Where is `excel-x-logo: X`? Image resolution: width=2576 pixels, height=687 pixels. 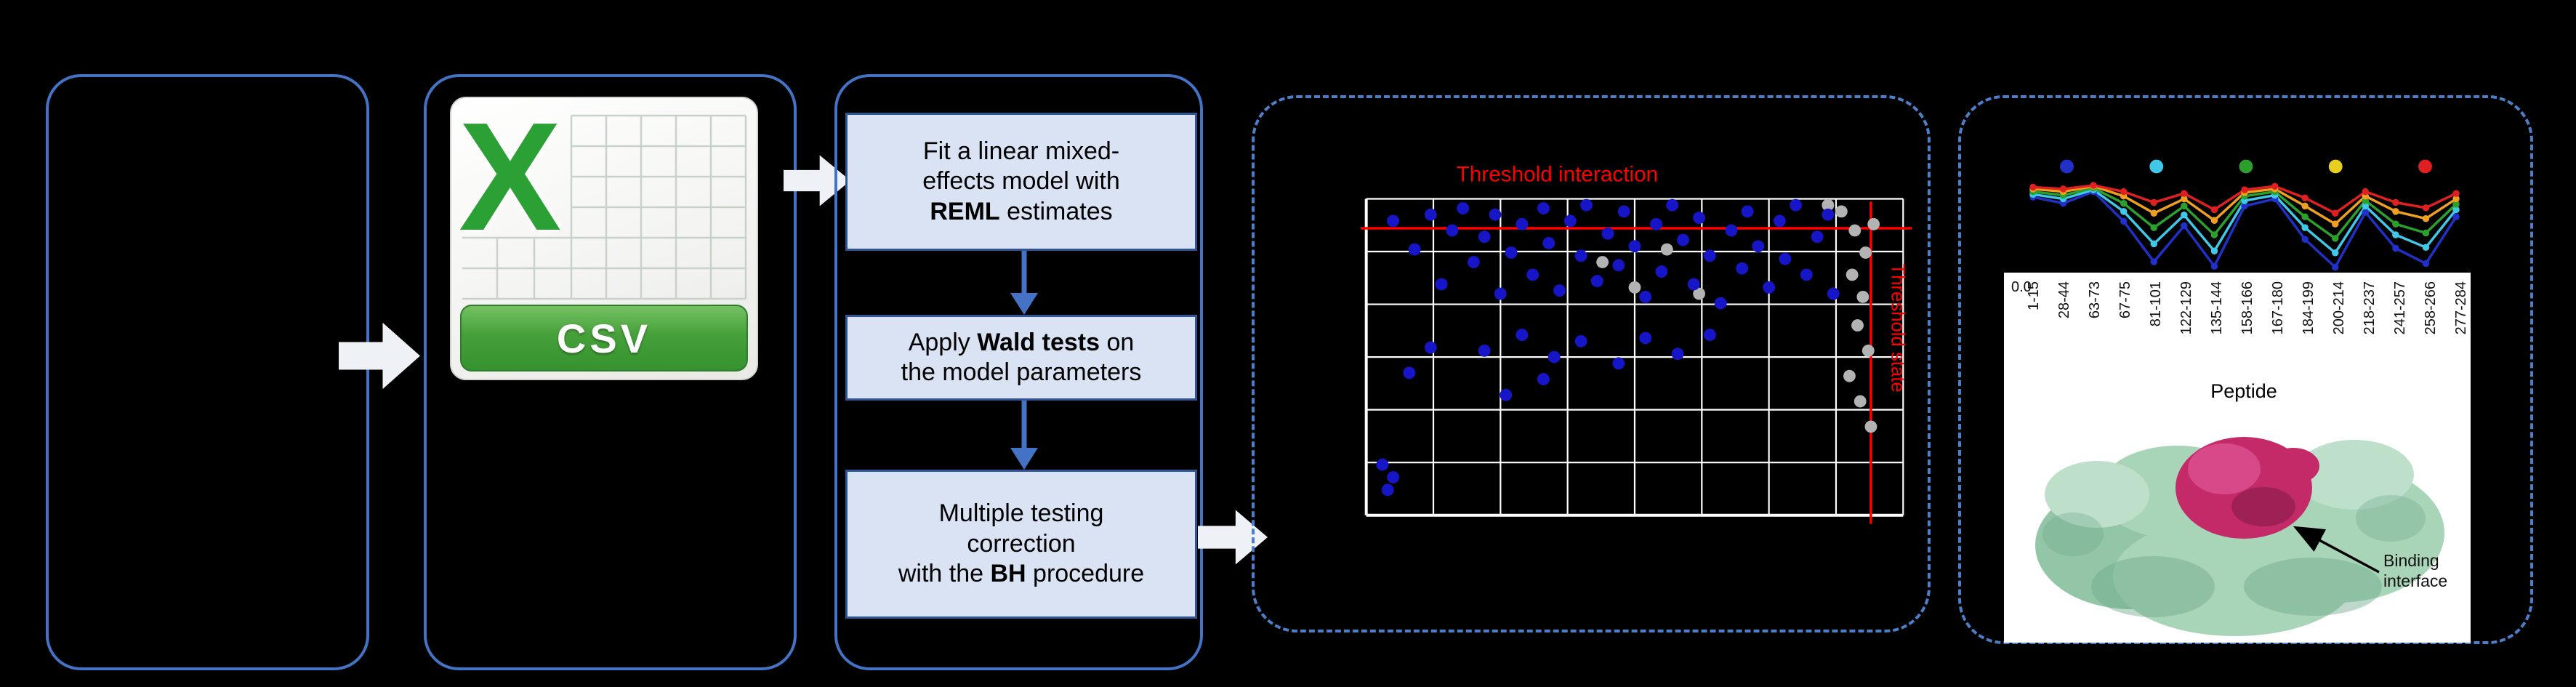 excel-x-logo: X is located at coordinates (510, 176).